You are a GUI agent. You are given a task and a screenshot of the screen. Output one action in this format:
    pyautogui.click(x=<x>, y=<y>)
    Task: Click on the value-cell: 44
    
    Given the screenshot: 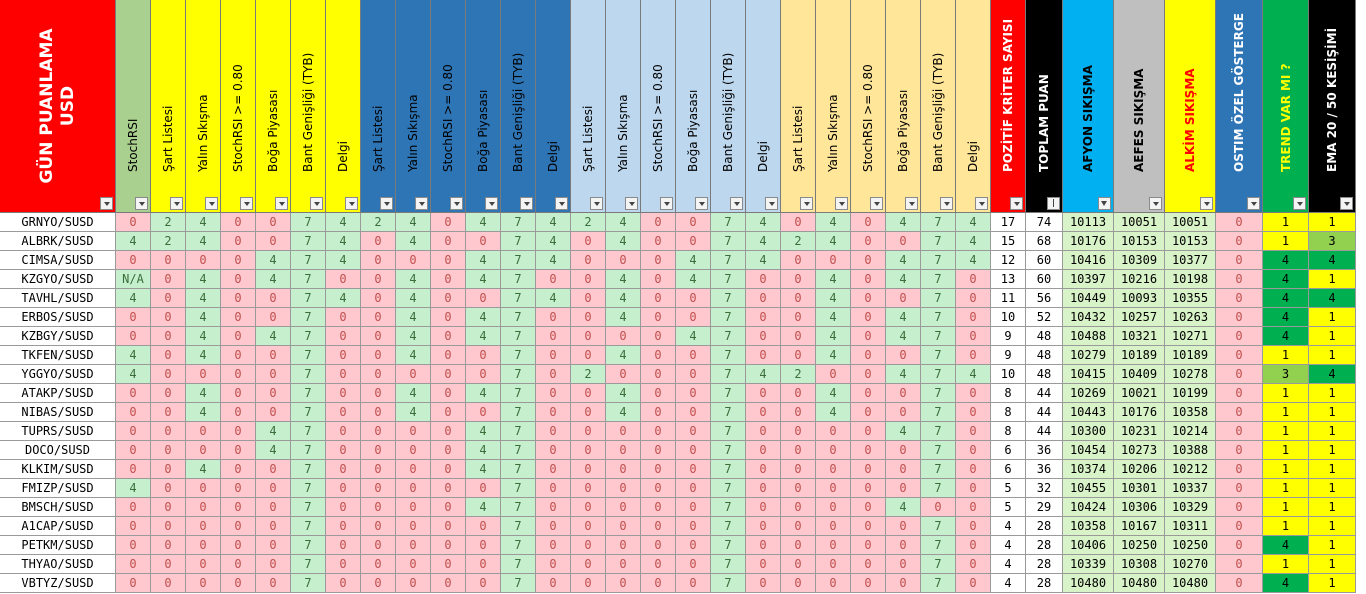 What is the action you would take?
    pyautogui.click(x=1044, y=393)
    